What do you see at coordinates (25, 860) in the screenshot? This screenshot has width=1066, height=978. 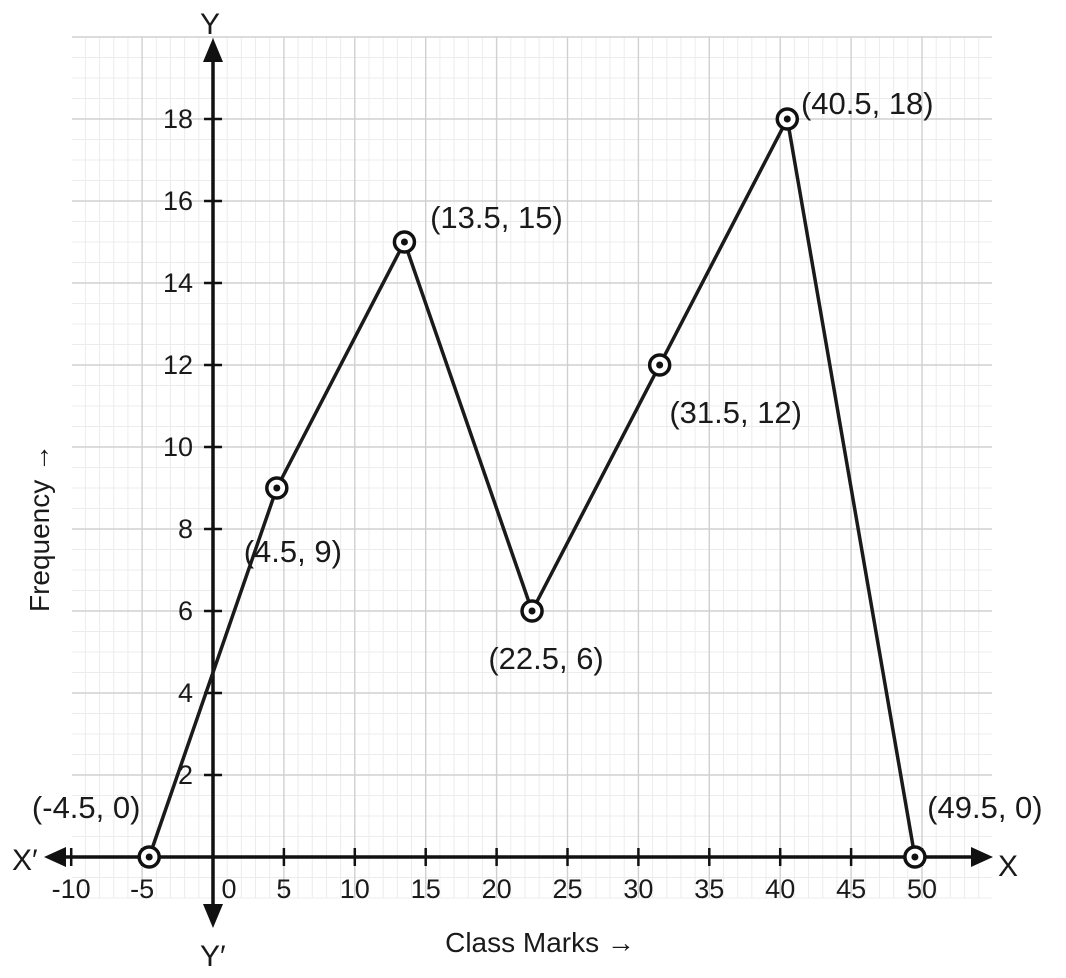 I see `x-neg-axis-letter: X′` at bounding box center [25, 860].